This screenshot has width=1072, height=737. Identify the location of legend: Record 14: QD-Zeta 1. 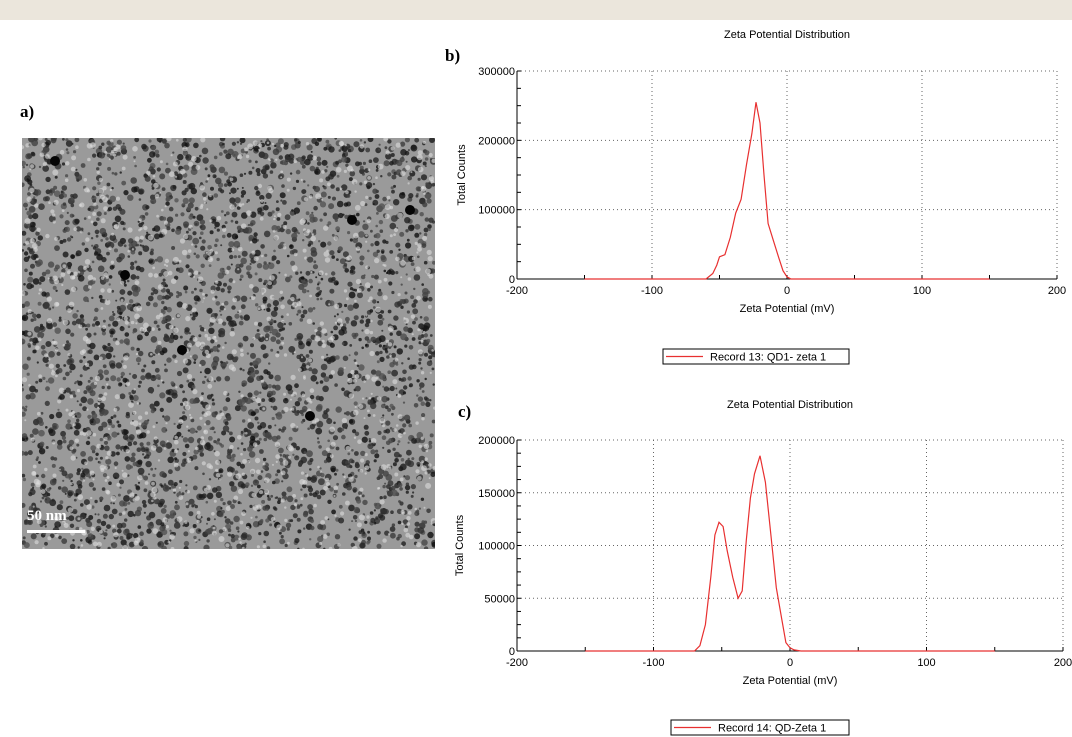
(760, 727).